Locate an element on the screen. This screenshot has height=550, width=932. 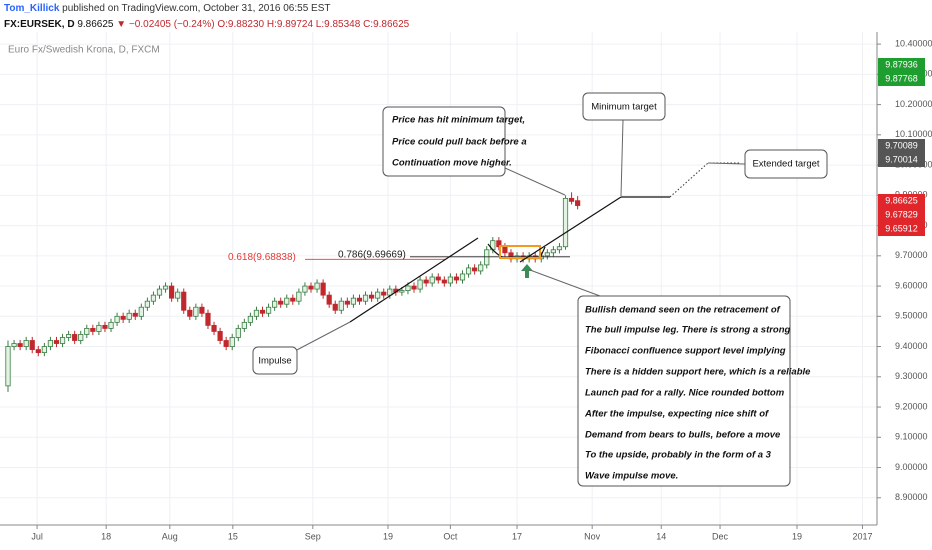
price-tag-label: 9.86625 is located at coordinates (901, 200).